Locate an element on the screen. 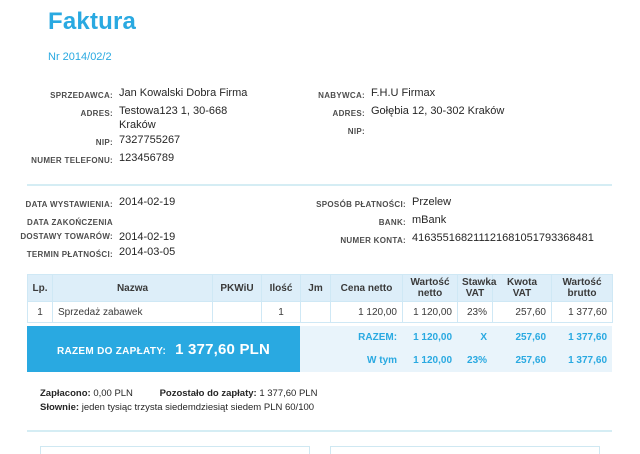 The height and width of the screenshot is (454, 640). col-header-wartosc-brutto: Wartość brutto is located at coordinates (582, 288).